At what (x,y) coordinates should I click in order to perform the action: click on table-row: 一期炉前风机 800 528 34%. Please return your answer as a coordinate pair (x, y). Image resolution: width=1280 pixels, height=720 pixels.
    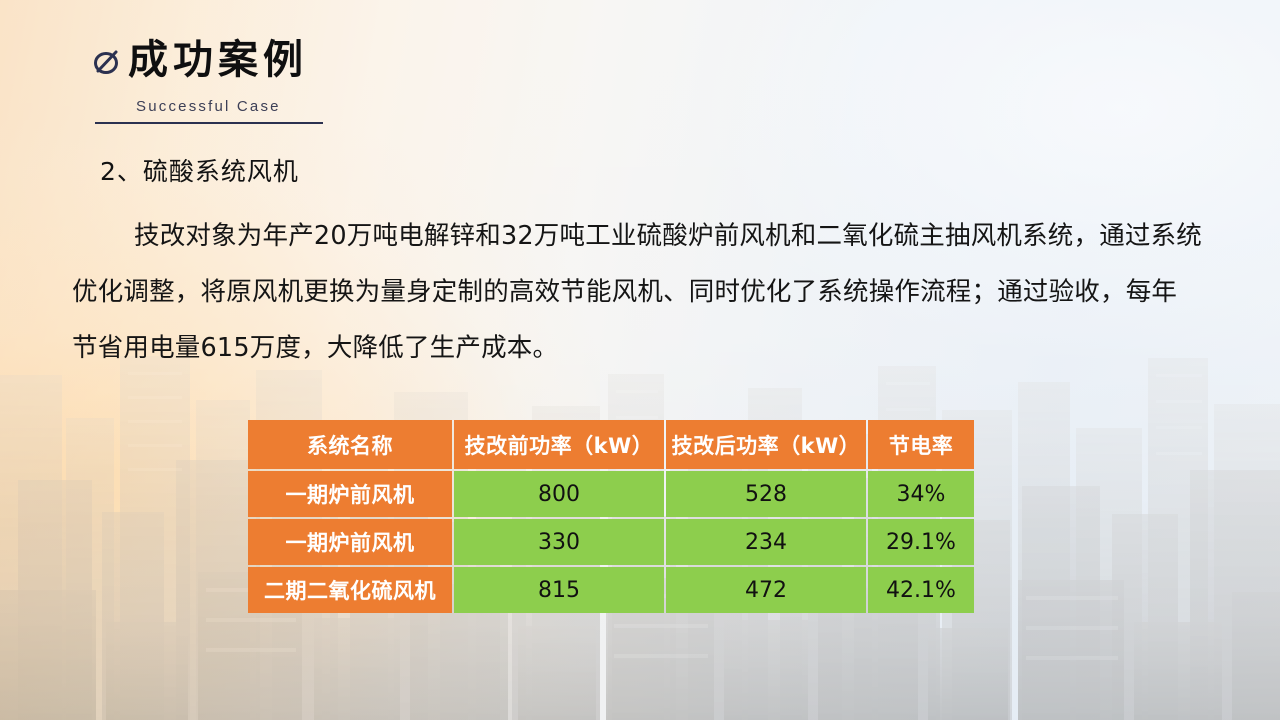
    Looking at the image, I should click on (611, 494).